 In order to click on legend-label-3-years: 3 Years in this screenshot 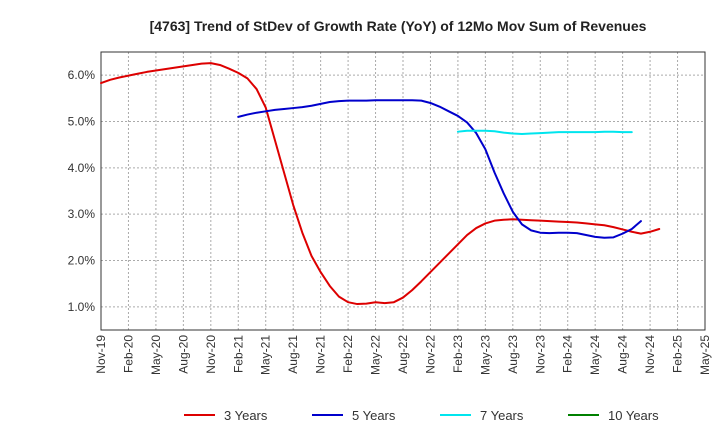, I will do `click(246, 415)`.